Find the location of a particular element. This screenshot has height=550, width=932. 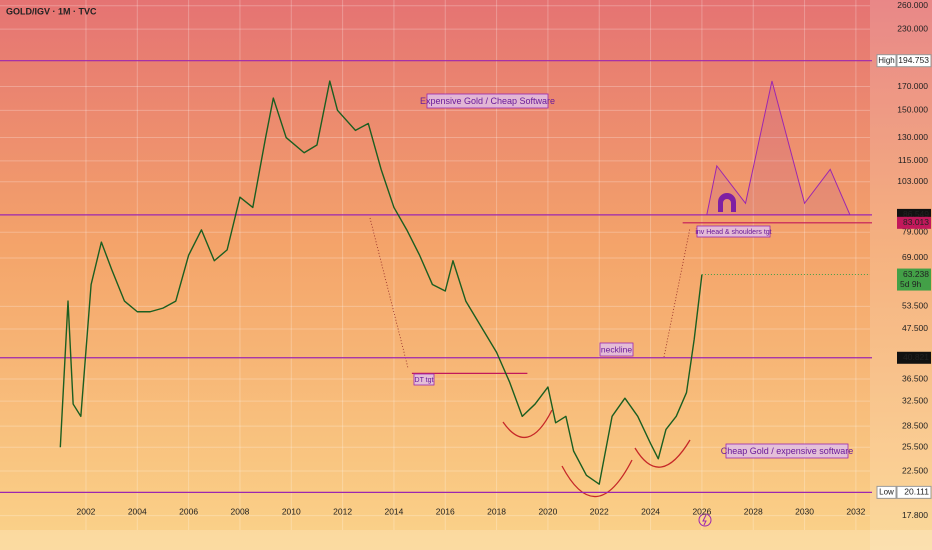

magnet-icon is located at coordinates (727, 202).